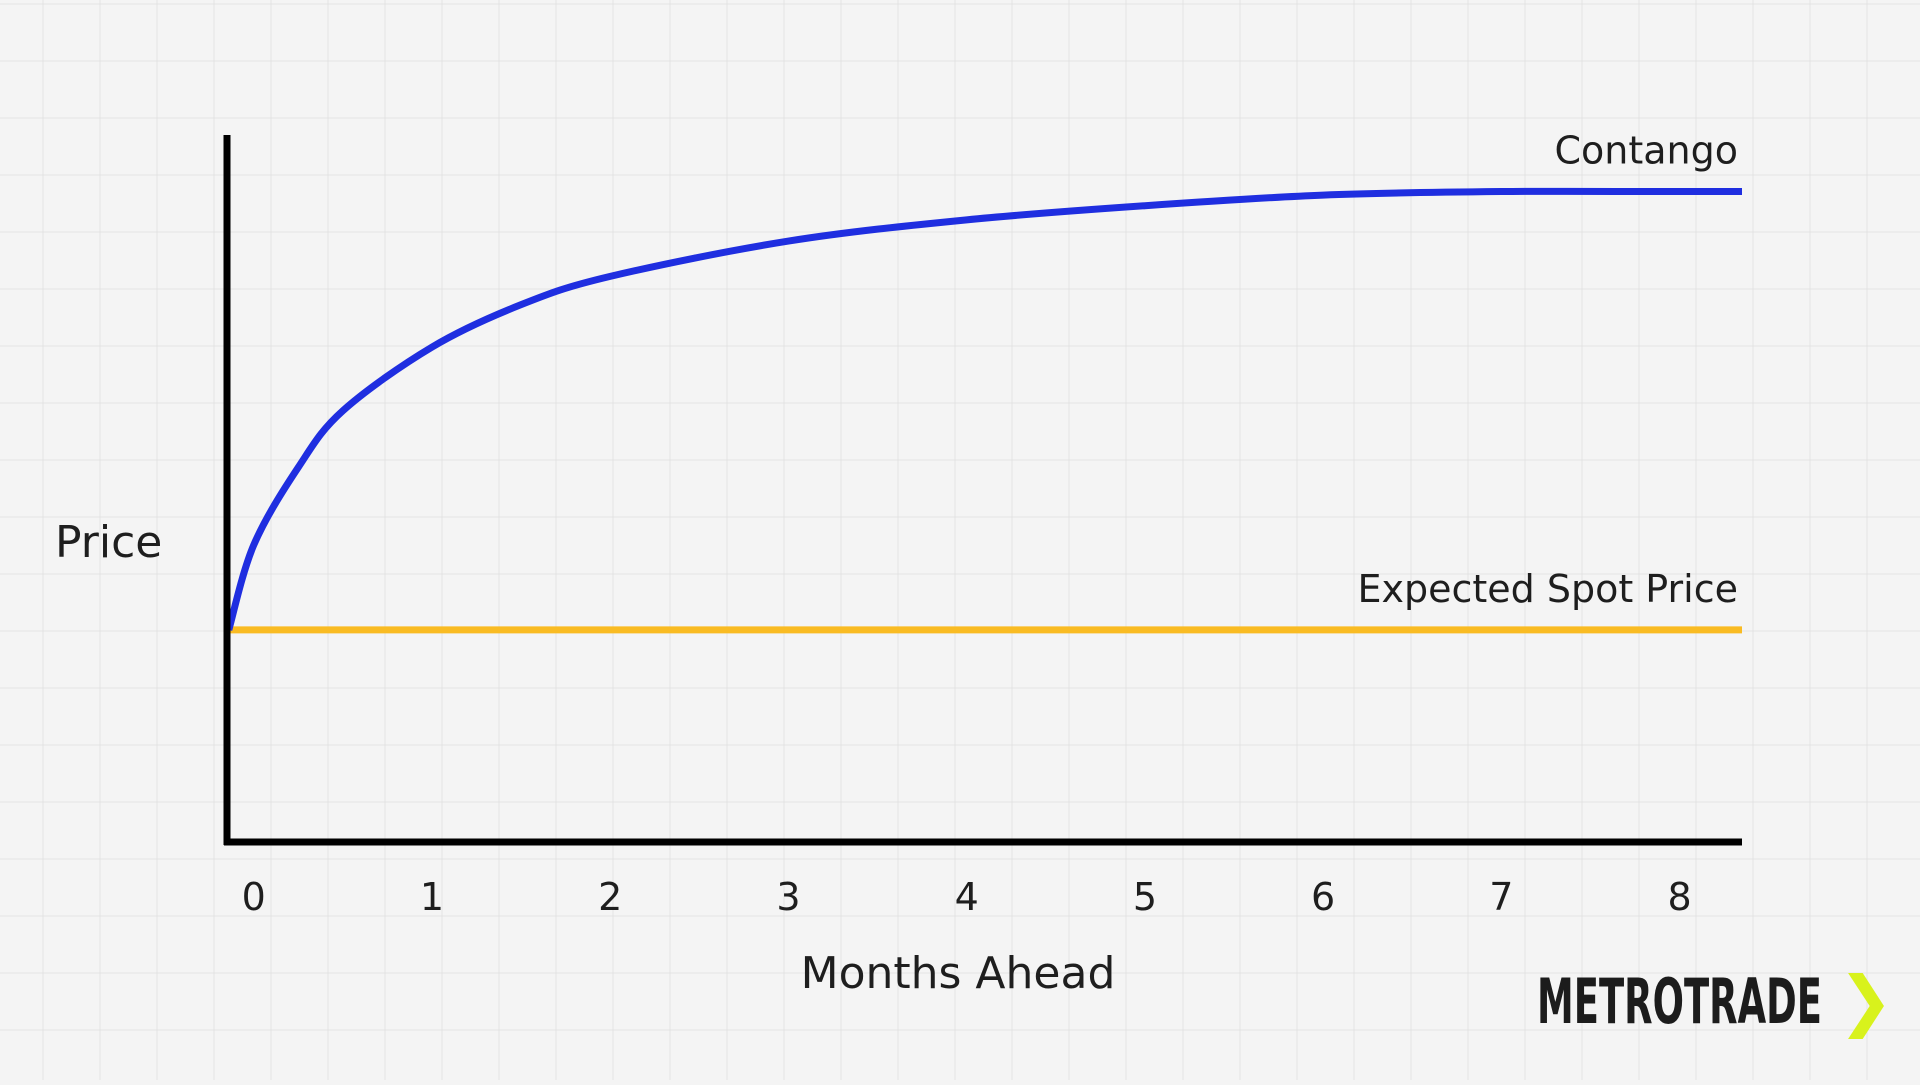 This screenshot has width=1920, height=1085. I want to click on series-label-expected-spot-price: Expected Spot Price, so click(1547, 589).